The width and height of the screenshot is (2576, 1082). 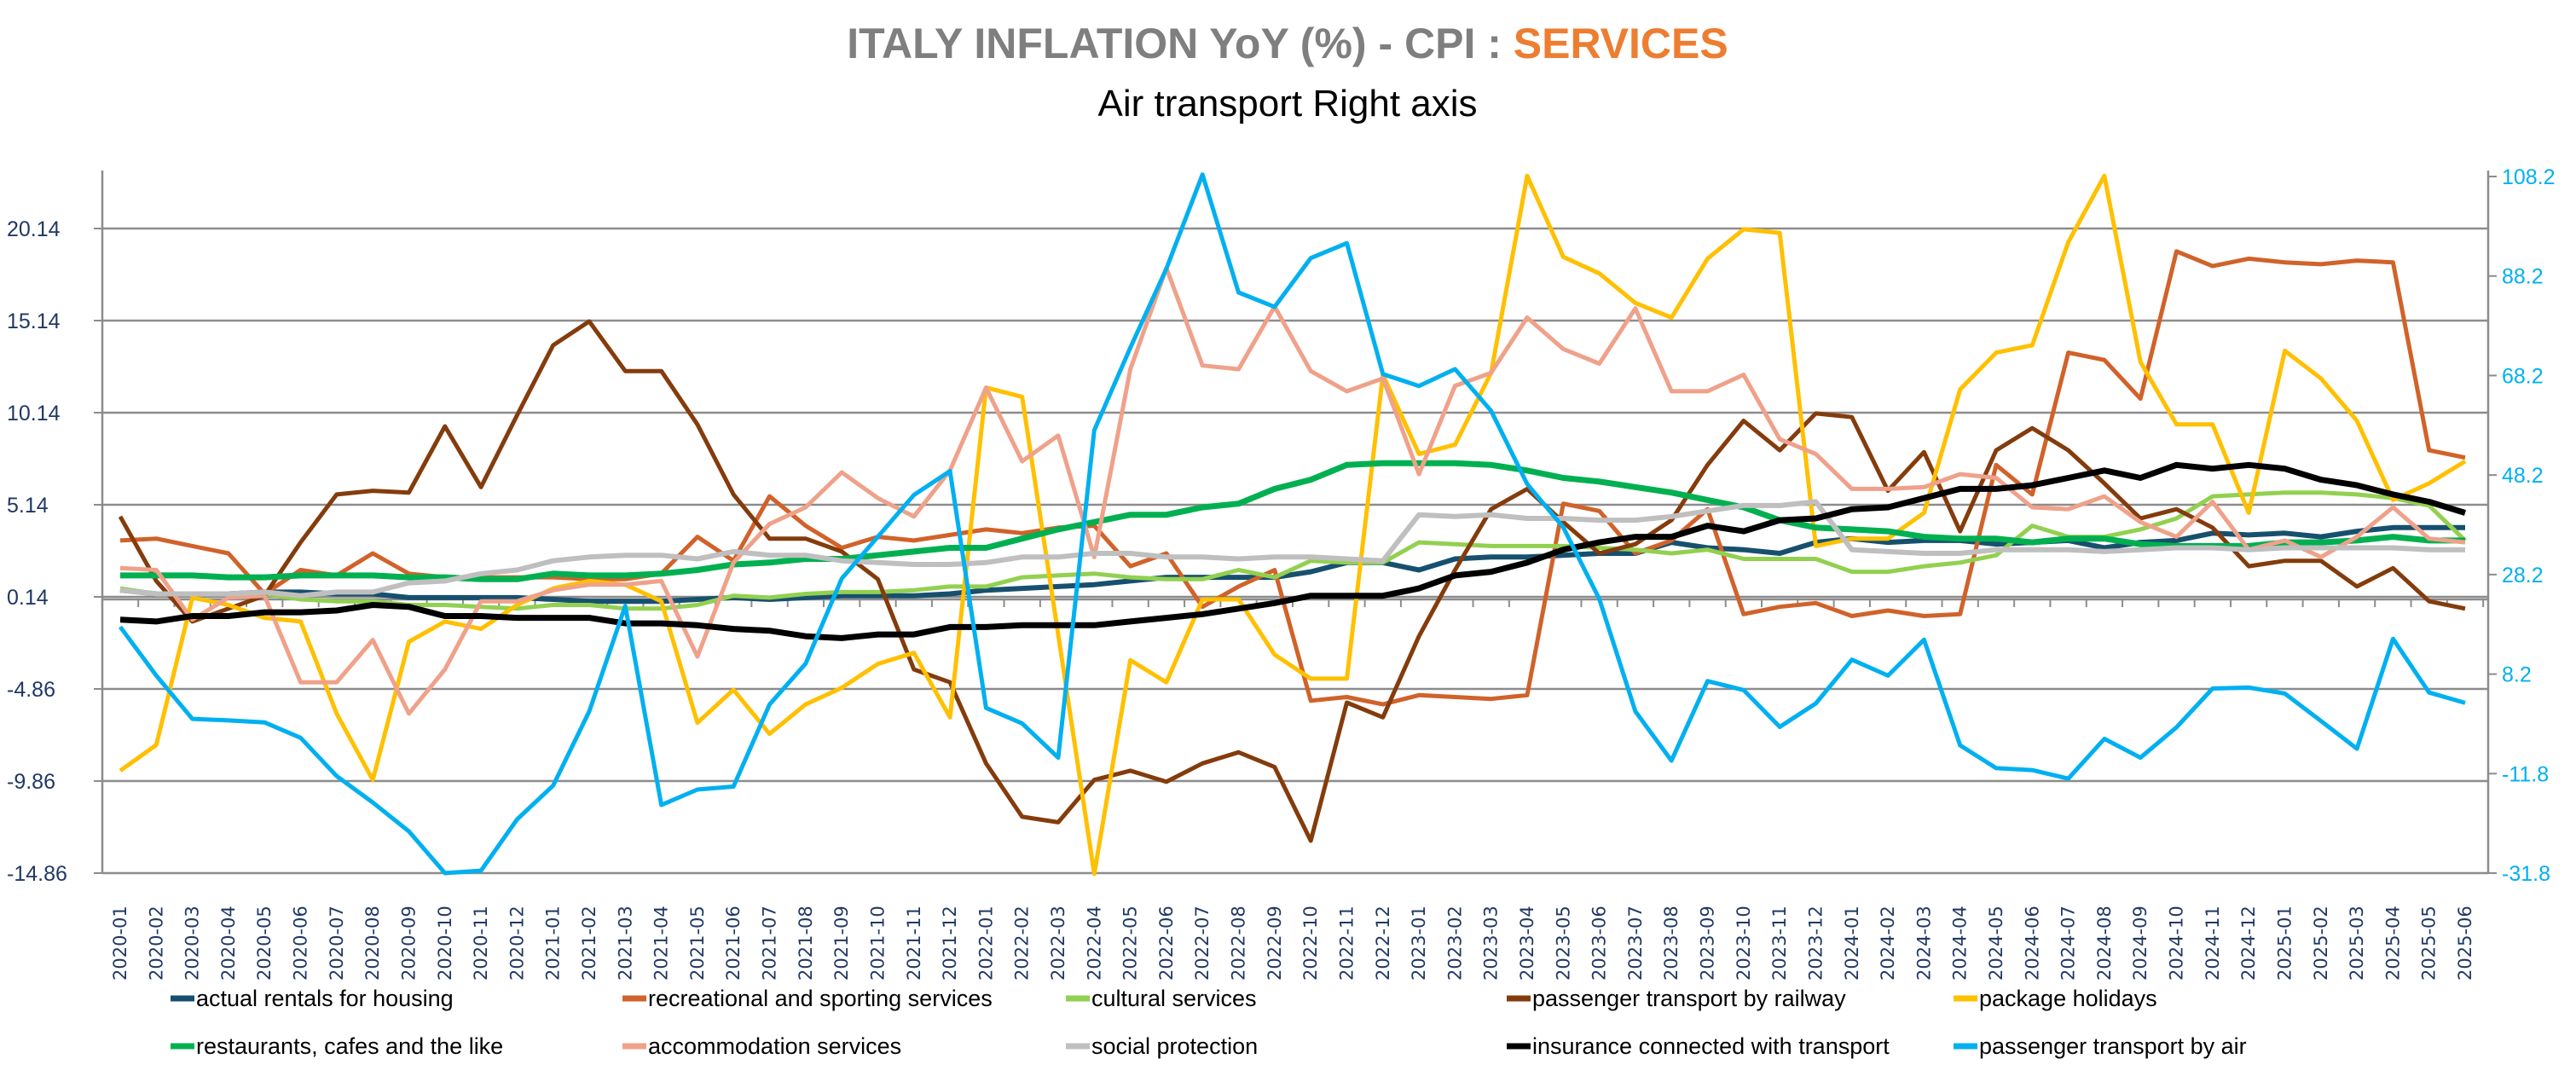 What do you see at coordinates (34, 322) in the screenshot?
I see `left-axis-tick-label: 15.14` at bounding box center [34, 322].